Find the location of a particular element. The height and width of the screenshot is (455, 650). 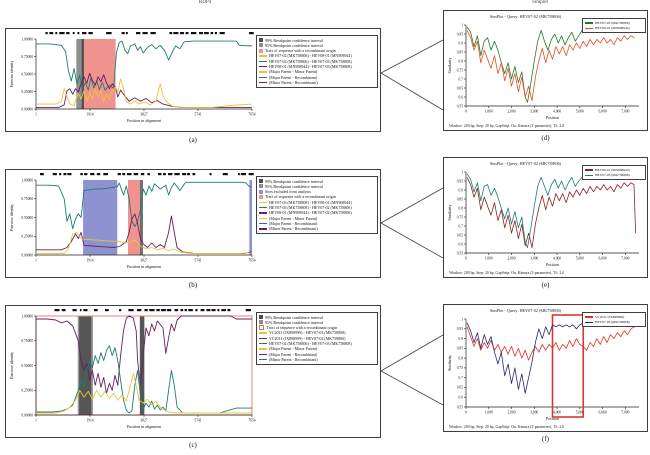

y-tick-label: 0.50000 is located at coordinates (27, 366).